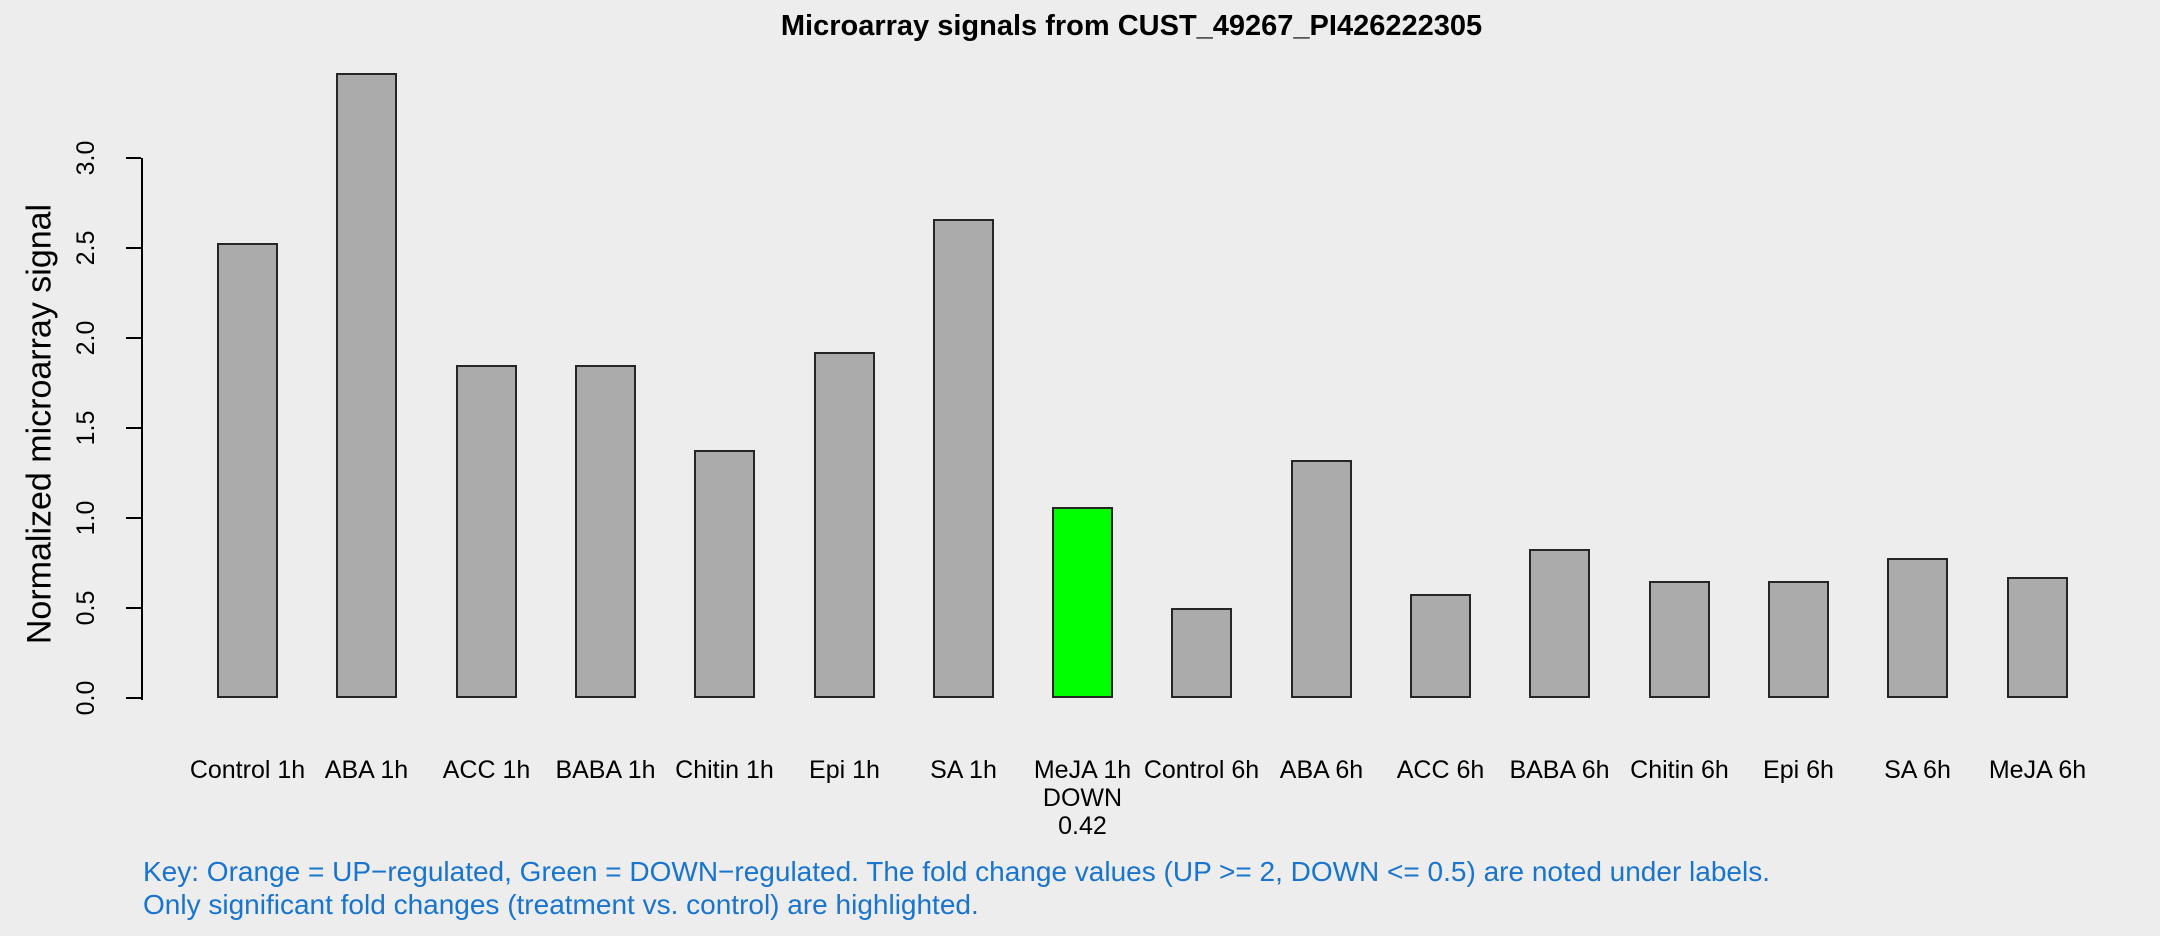  What do you see at coordinates (85, 158) in the screenshot?
I see `y-tick-label: 3.0` at bounding box center [85, 158].